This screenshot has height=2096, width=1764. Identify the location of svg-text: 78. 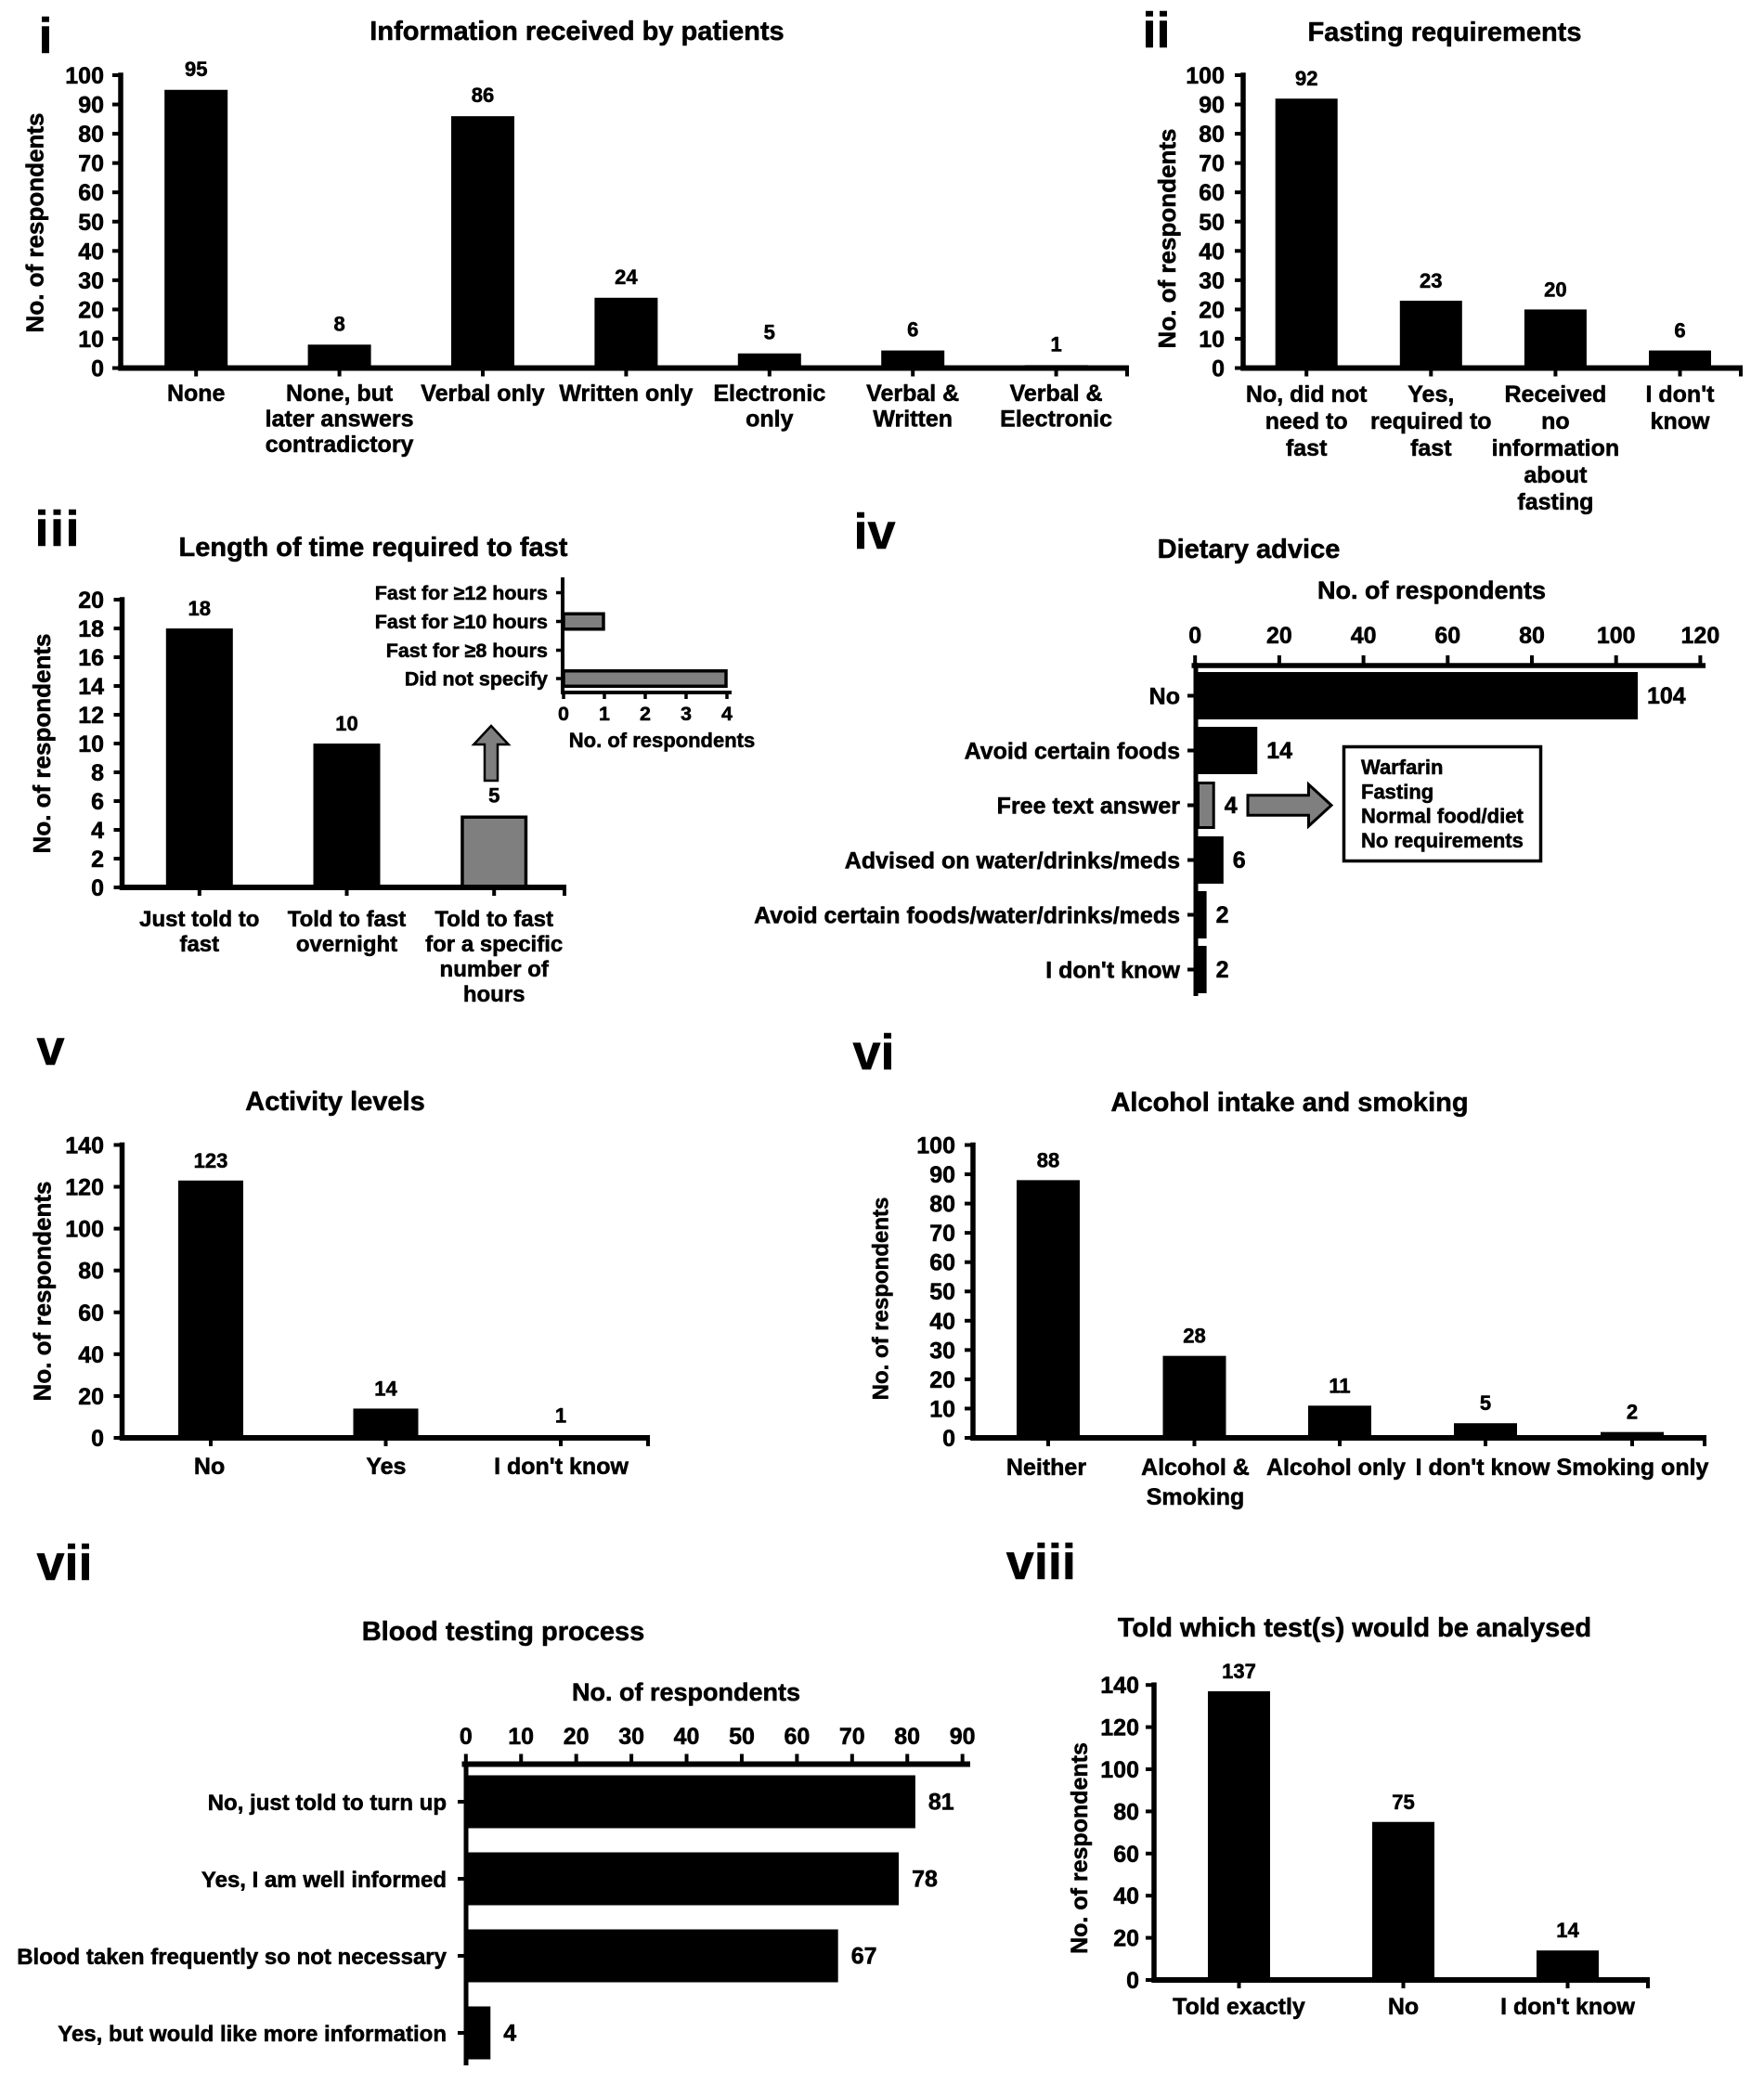
(925, 1880).